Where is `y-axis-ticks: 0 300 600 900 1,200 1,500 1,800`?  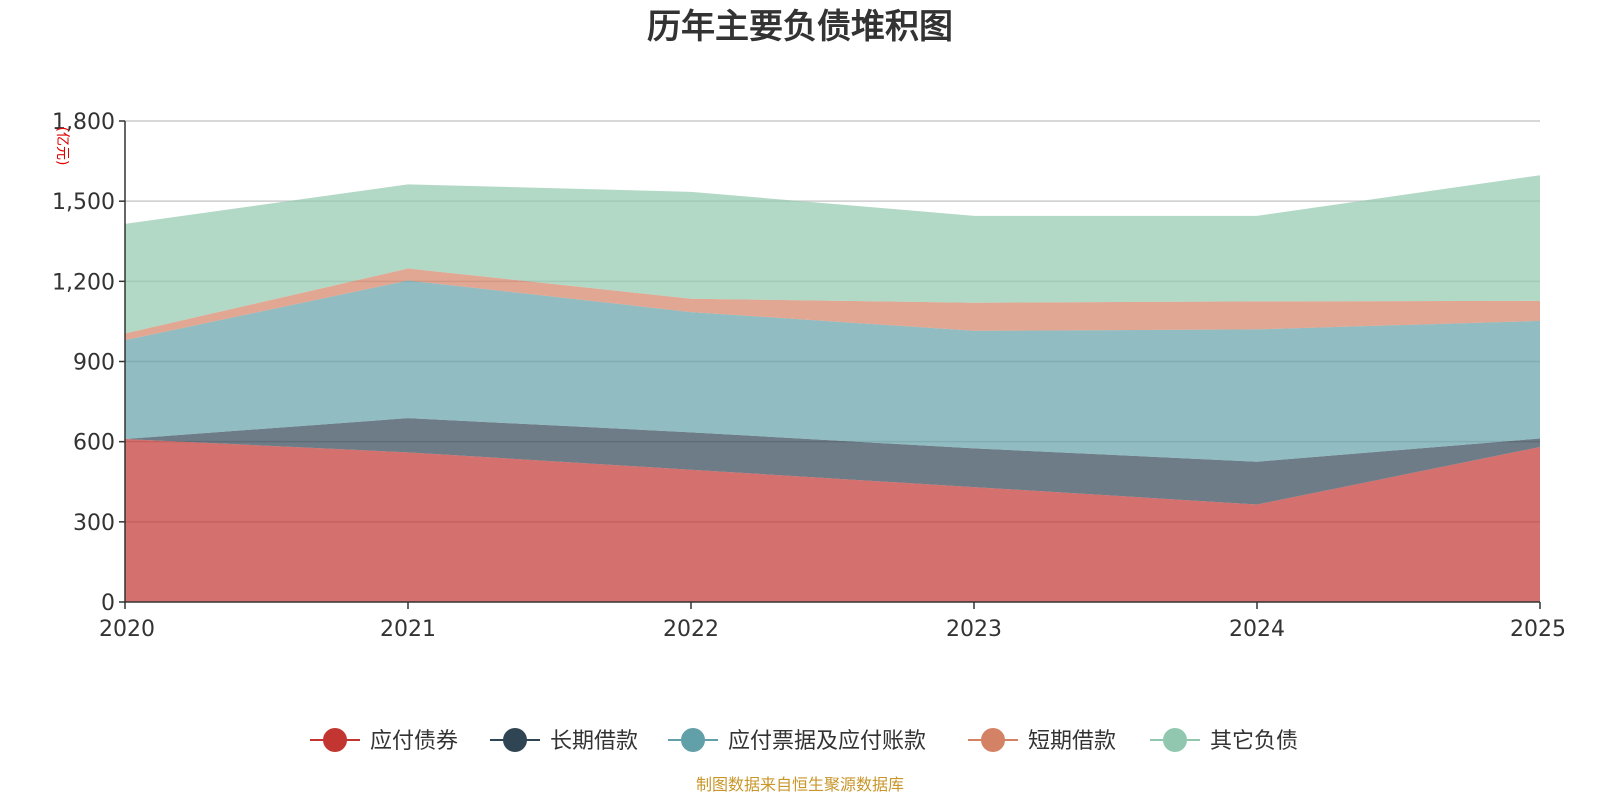
y-axis-ticks: 0 300 600 900 1,200 1,500 1,800 is located at coordinates (88, 363).